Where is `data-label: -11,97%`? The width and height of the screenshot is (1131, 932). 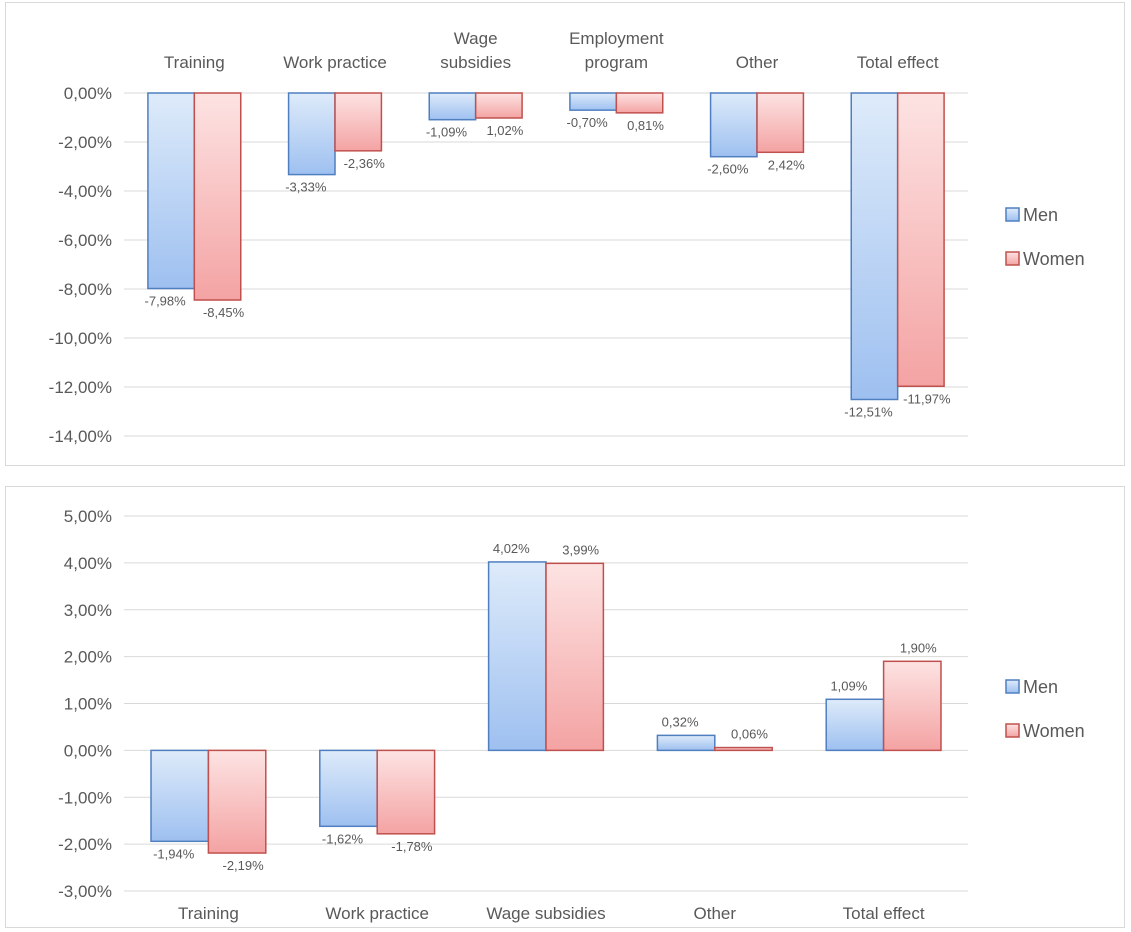 data-label: -11,97% is located at coordinates (927, 398).